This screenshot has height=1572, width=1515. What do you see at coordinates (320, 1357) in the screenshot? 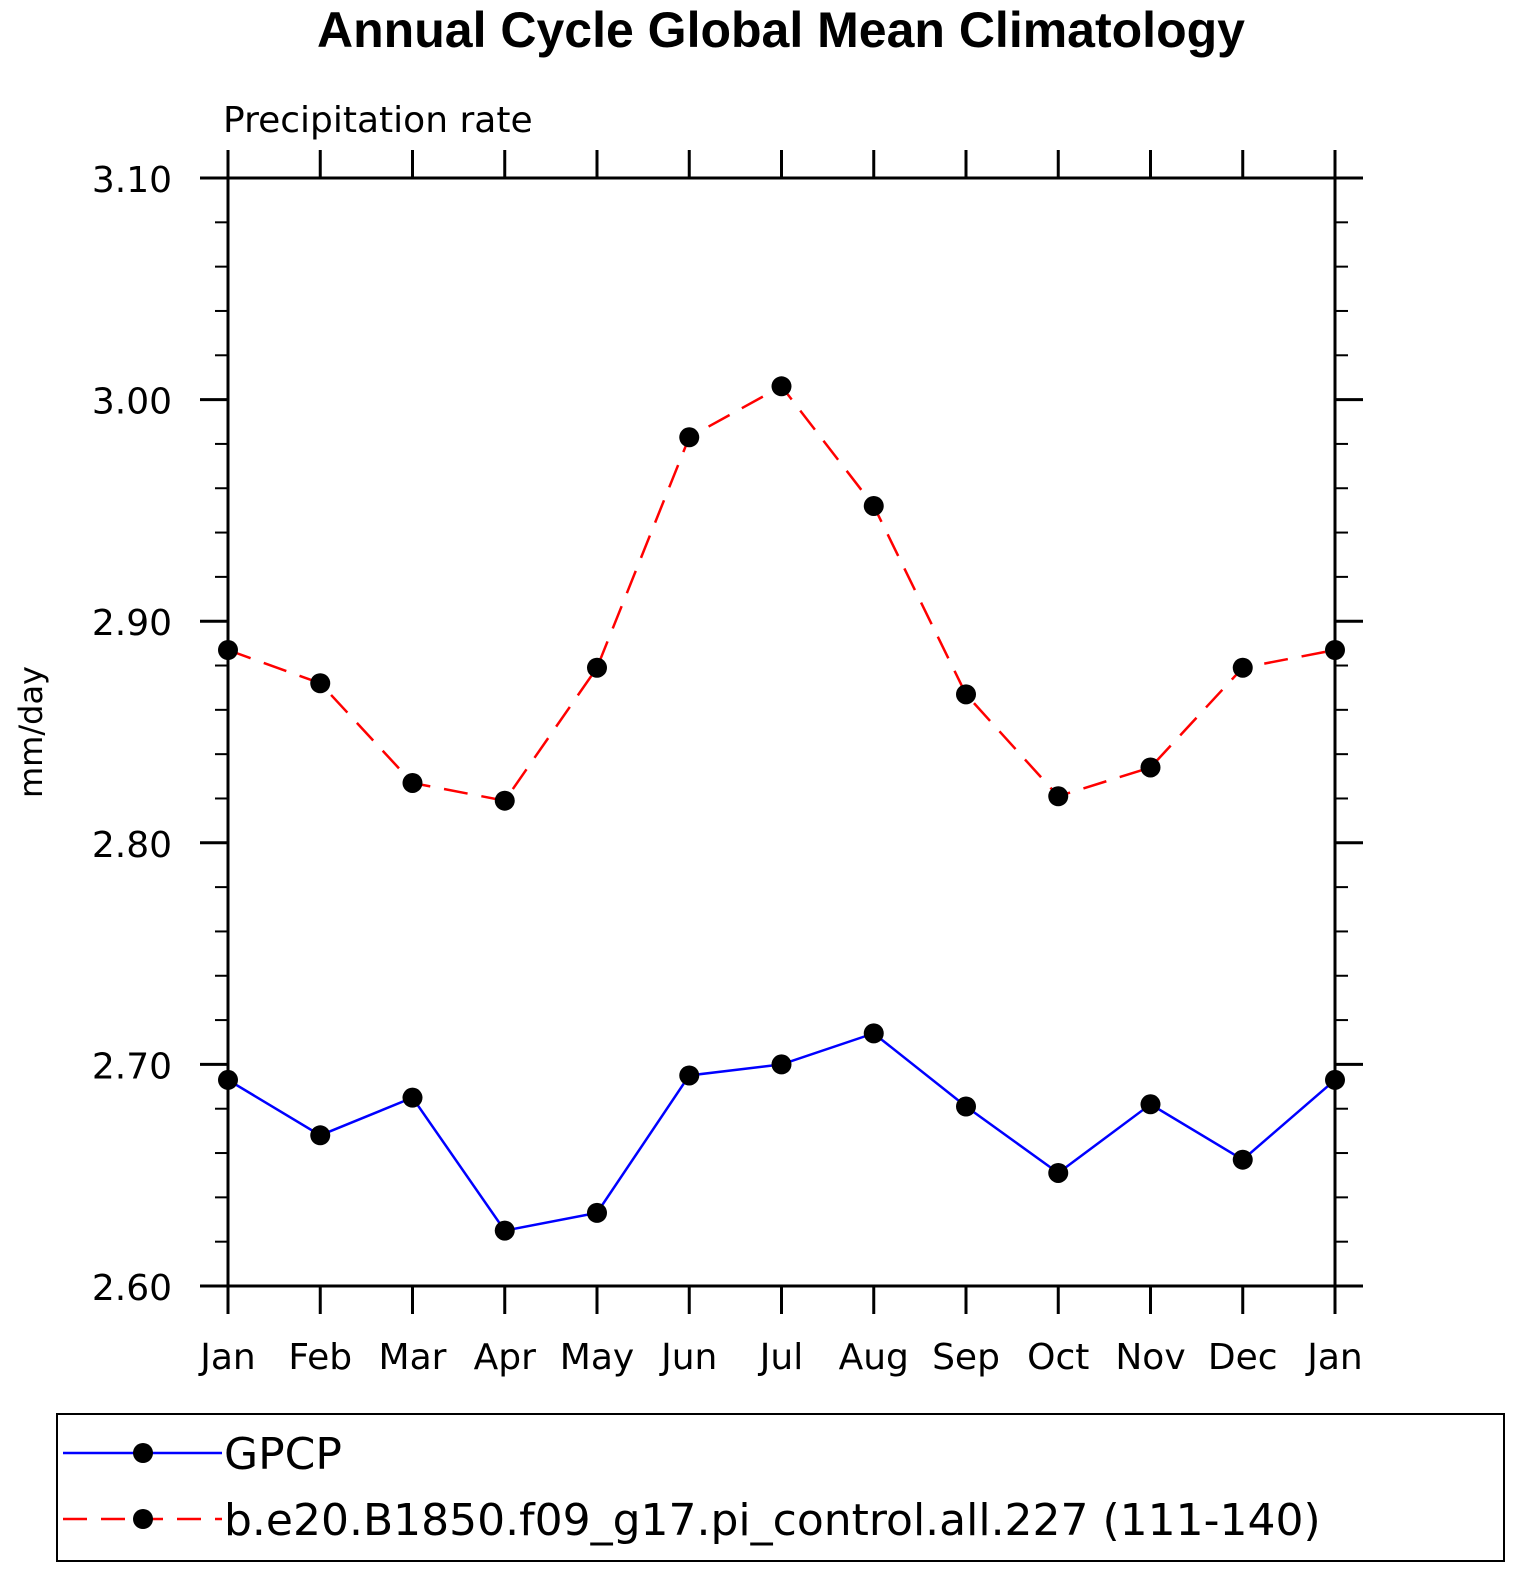
I see `x-tick-label: Feb` at bounding box center [320, 1357].